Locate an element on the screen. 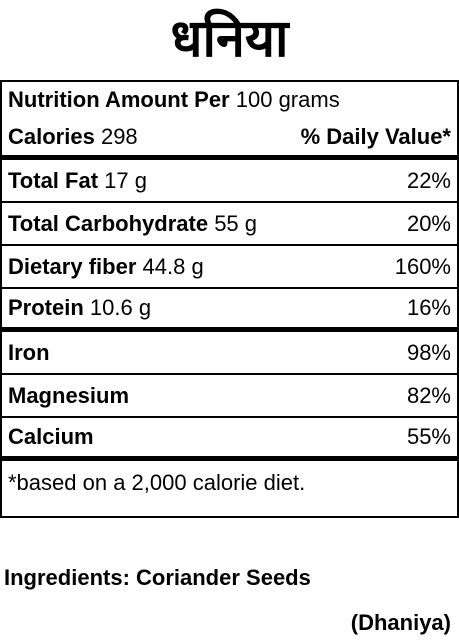 This screenshot has height=640, width=459. nutrient: Dietary fiber 44.8 g is located at coordinates (106, 267).